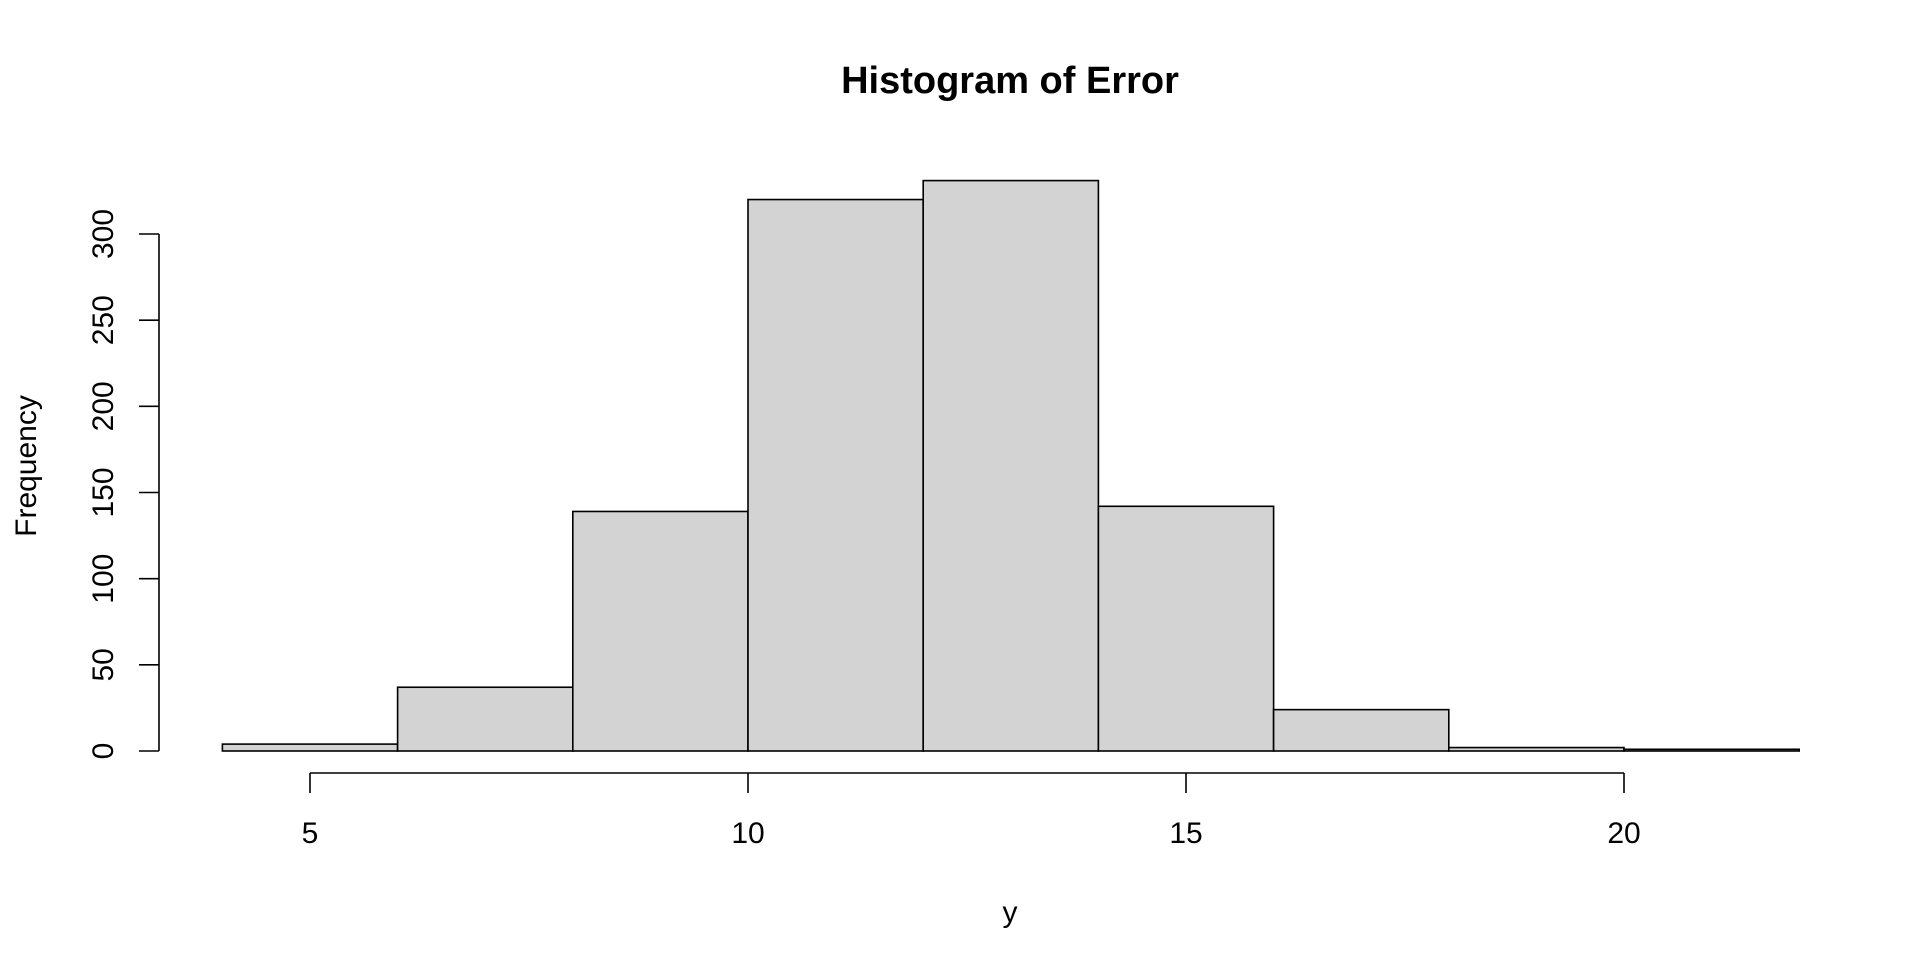 Image resolution: width=1920 pixels, height=960 pixels. What do you see at coordinates (103, 234) in the screenshot?
I see `y-tick-label: 300` at bounding box center [103, 234].